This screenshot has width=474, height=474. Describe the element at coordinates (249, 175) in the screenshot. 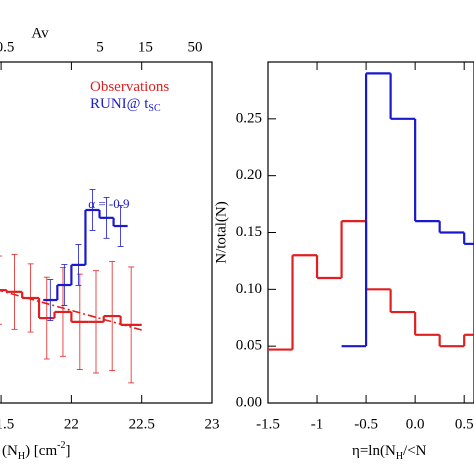

I see `y-tick-label: 0.20` at that location.